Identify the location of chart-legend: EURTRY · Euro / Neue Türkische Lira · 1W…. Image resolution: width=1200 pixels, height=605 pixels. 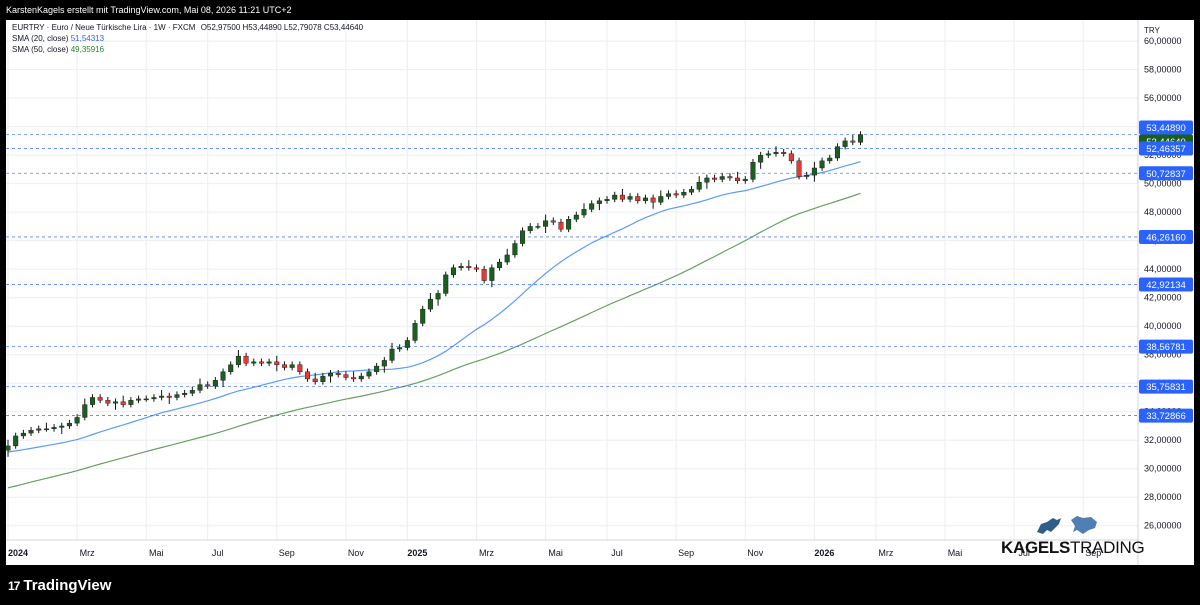
(189, 38).